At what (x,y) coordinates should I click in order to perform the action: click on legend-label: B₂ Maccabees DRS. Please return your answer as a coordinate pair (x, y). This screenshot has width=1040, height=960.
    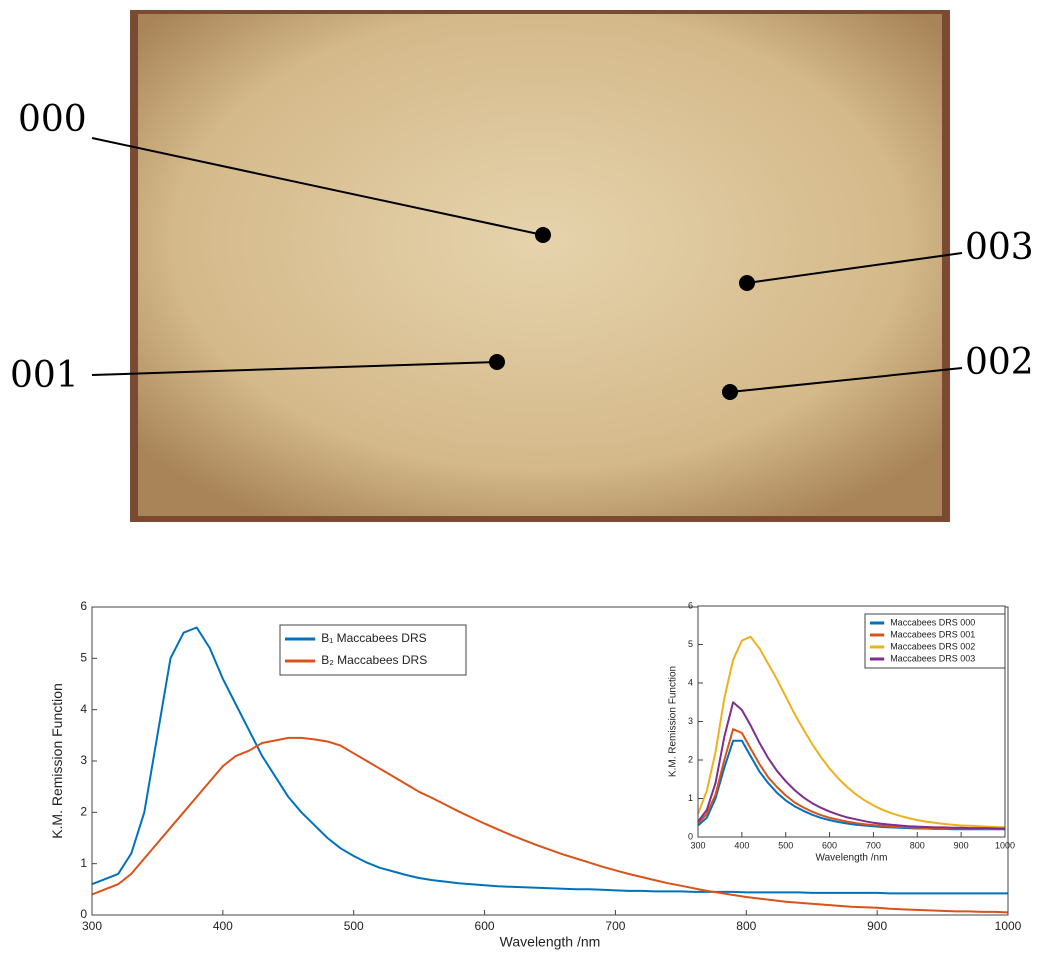
    Looking at the image, I should click on (374, 660).